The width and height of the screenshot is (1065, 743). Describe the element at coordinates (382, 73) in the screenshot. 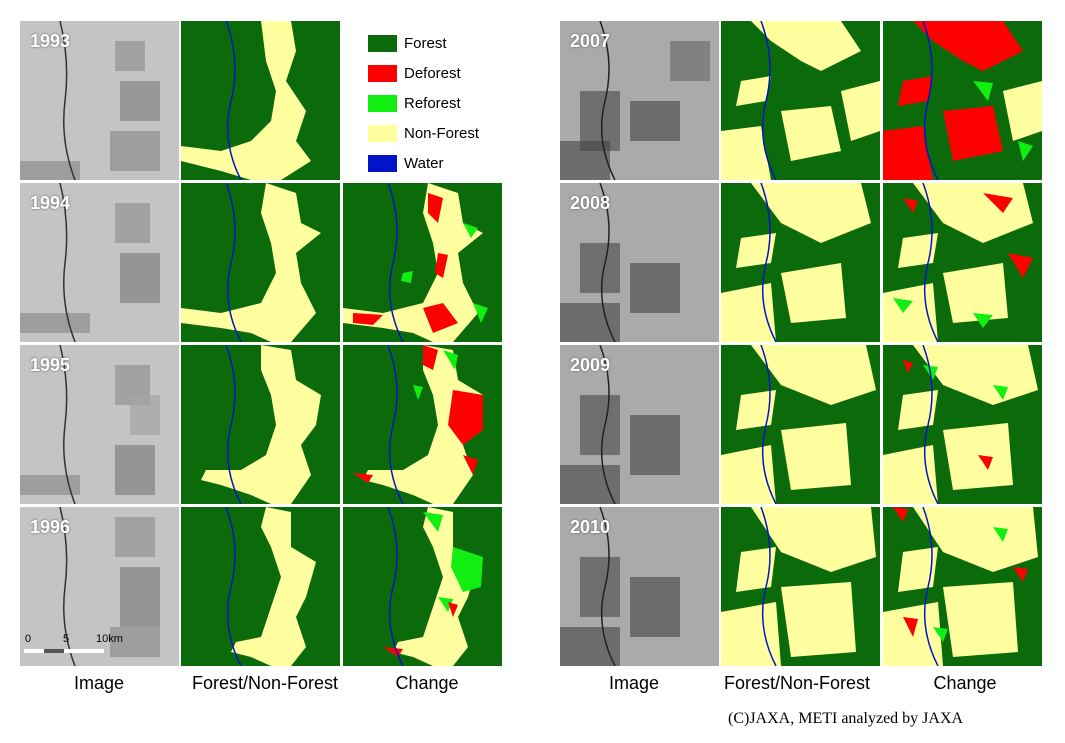

I see `swatch-deforest` at that location.